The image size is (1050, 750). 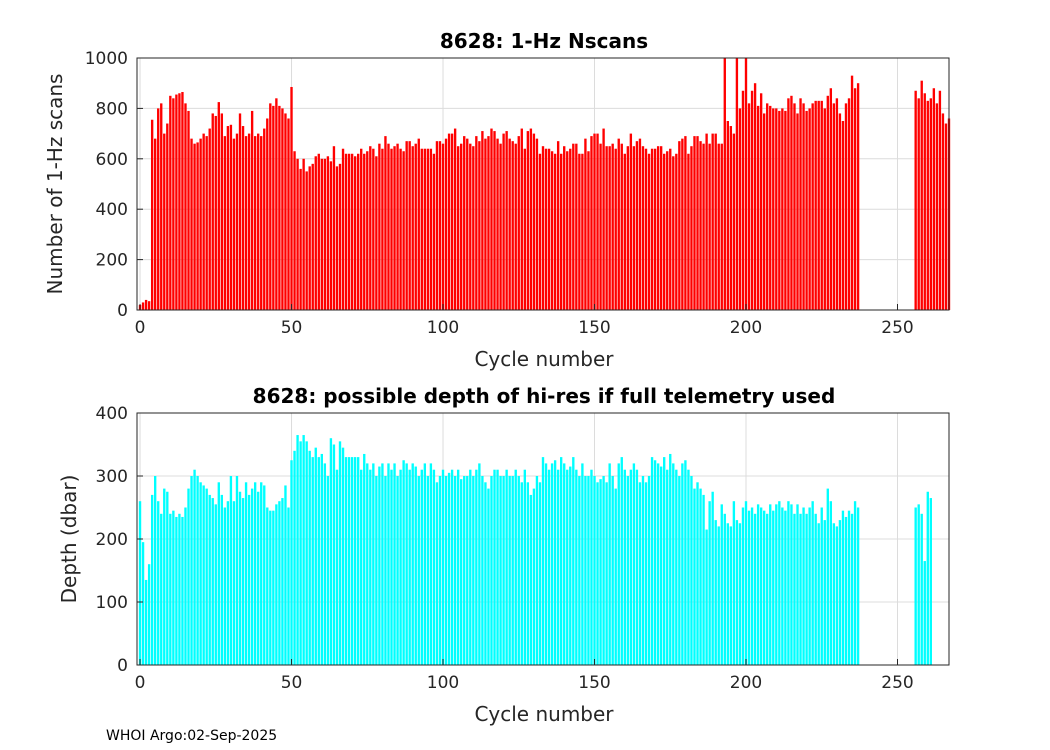 What do you see at coordinates (594, 328) in the screenshot?
I see `x-tick-label: 150` at bounding box center [594, 328].